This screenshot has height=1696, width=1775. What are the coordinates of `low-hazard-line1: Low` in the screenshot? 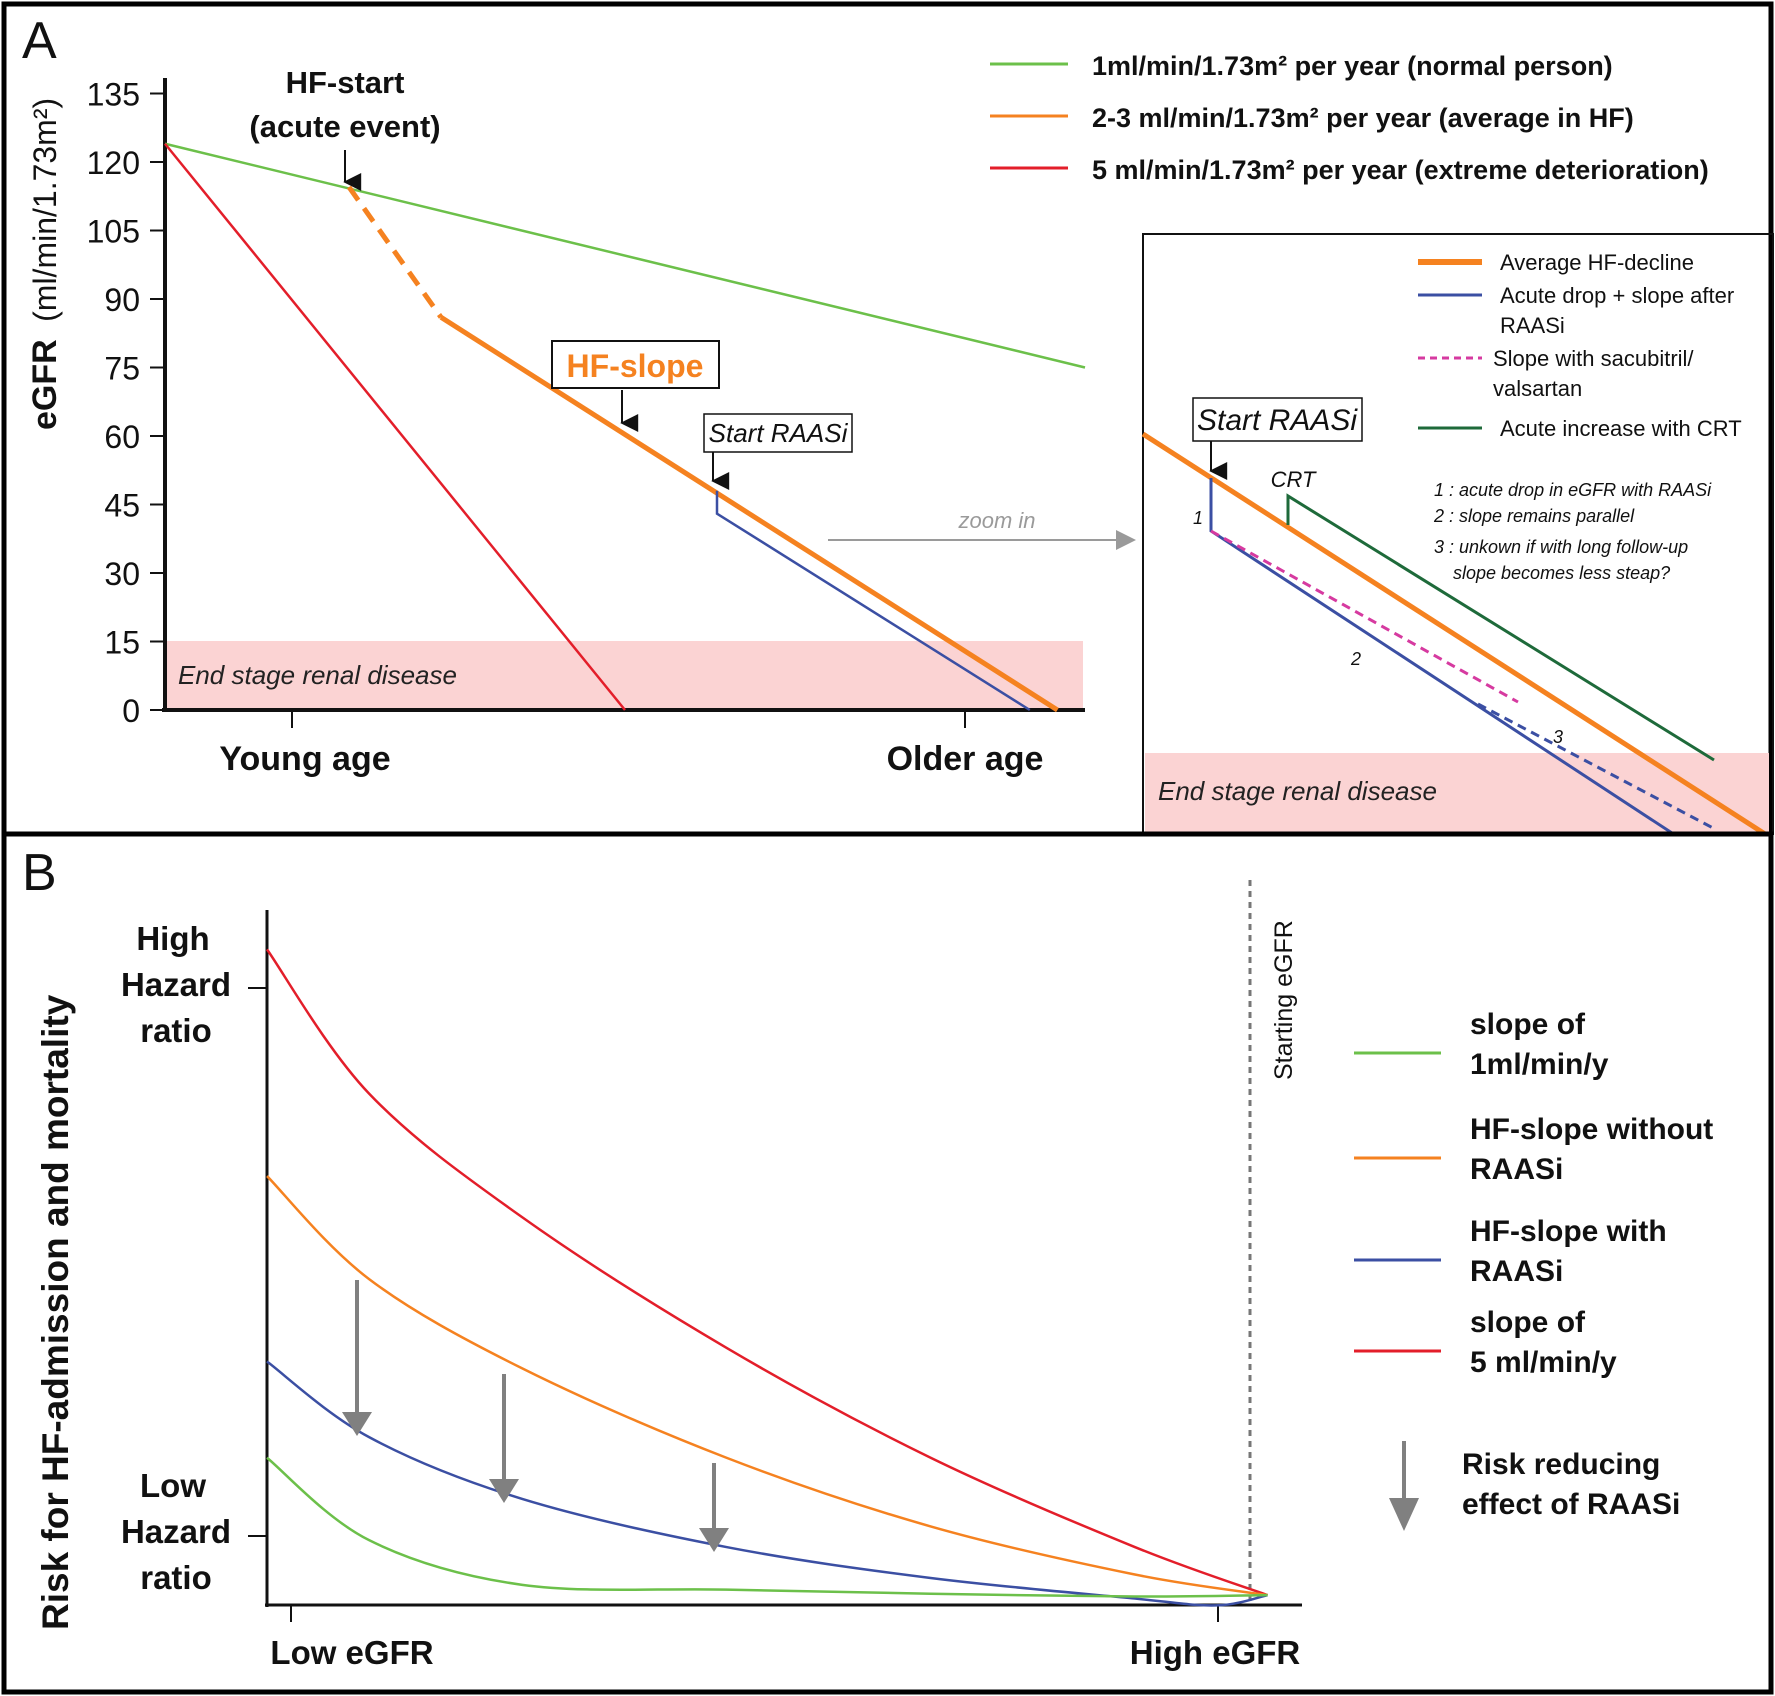 It's located at (173, 1485).